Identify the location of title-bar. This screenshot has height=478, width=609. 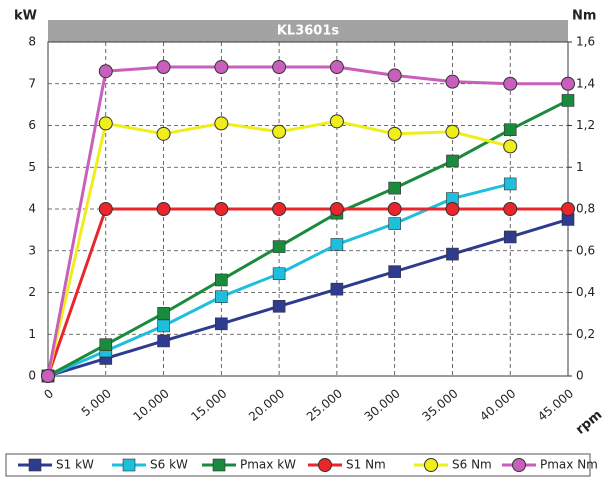
(308, 31).